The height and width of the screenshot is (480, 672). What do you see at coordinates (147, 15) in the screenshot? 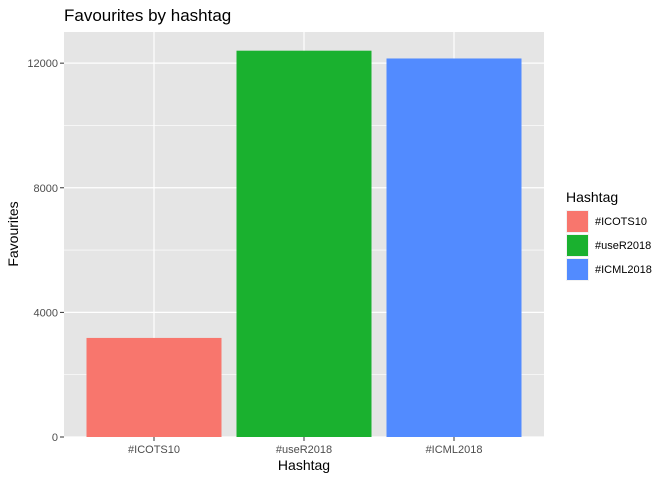
I see `chart-title: Favourites by hashtag` at bounding box center [147, 15].